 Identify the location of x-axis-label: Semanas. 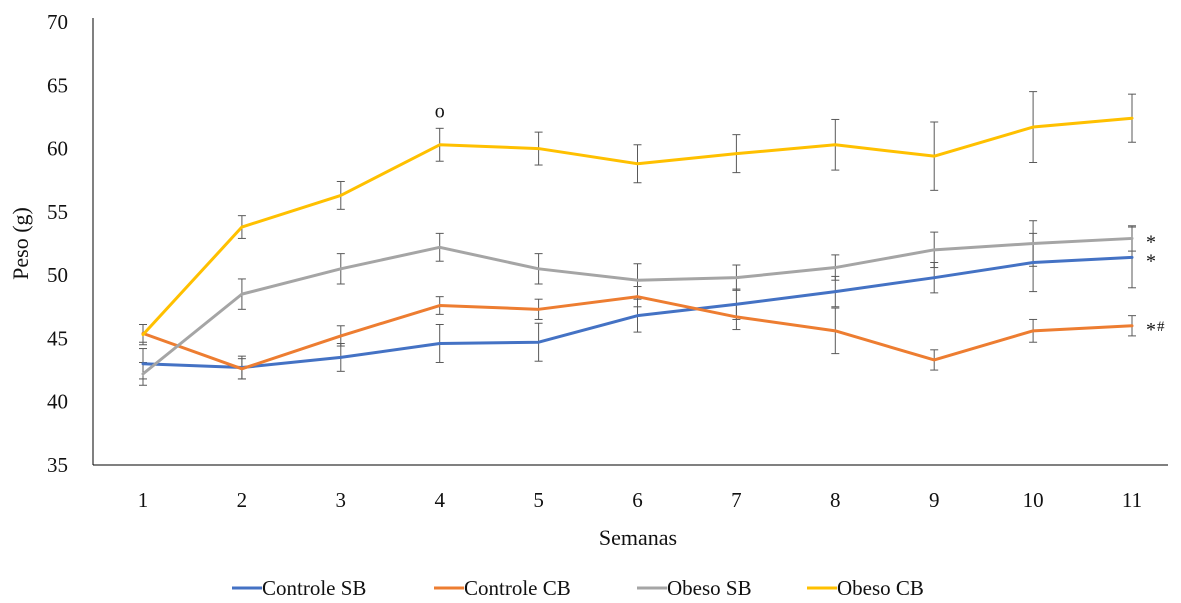
(638, 537).